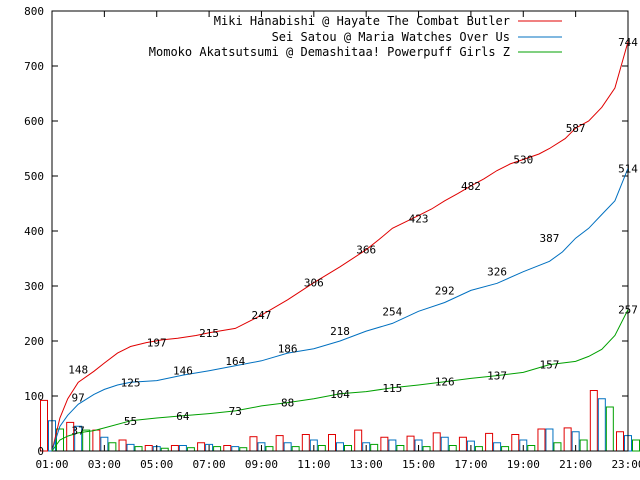 This screenshot has height=480, width=640. I want to click on data-label: 88, so click(287, 403).